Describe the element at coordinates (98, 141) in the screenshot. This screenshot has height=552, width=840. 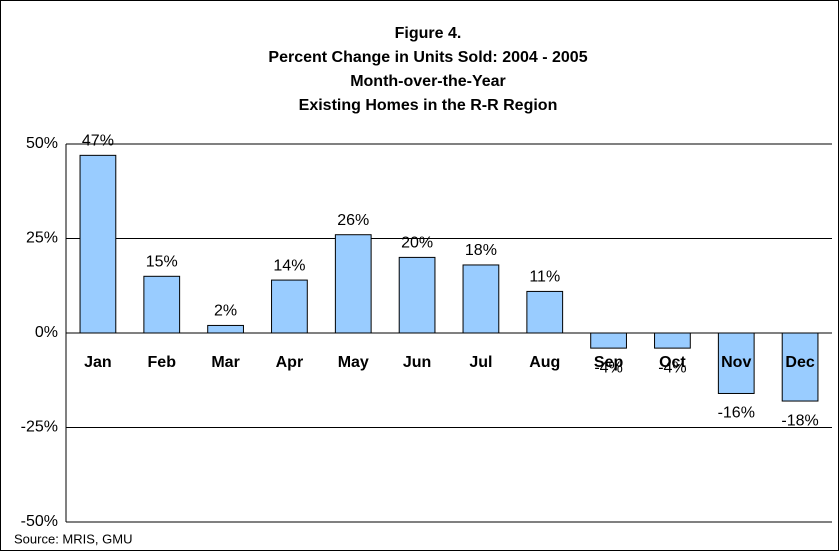
I see `data-label: 47%` at that location.